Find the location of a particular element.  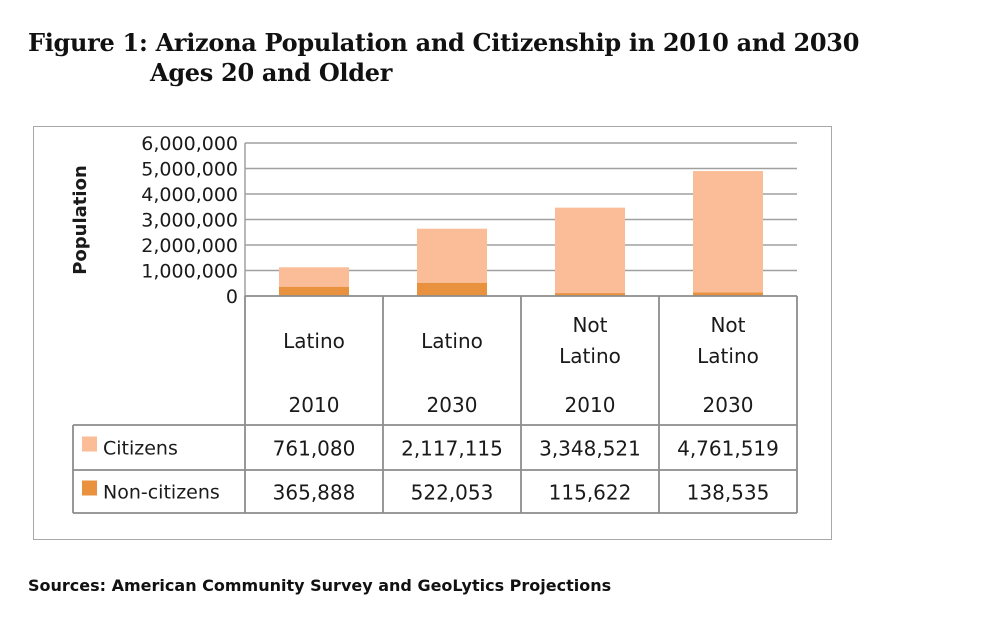

data-table-value: 3,348,521 is located at coordinates (590, 449).